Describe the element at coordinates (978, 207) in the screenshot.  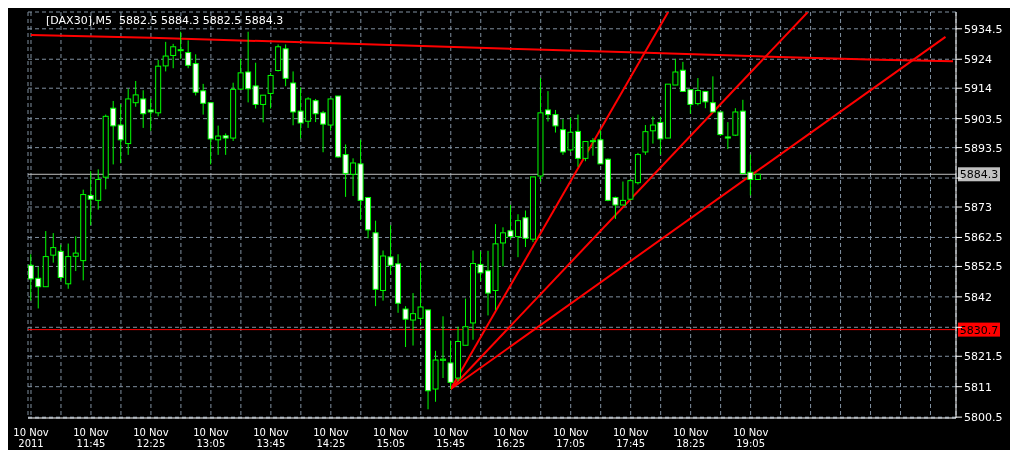
I see `y-tick-label: 5873` at that location.